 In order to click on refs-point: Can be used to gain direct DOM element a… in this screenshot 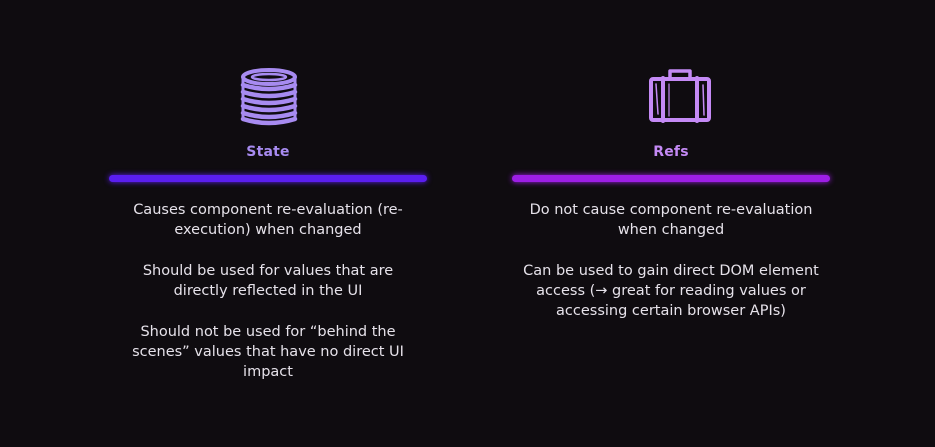, I will do `click(671, 291)`.